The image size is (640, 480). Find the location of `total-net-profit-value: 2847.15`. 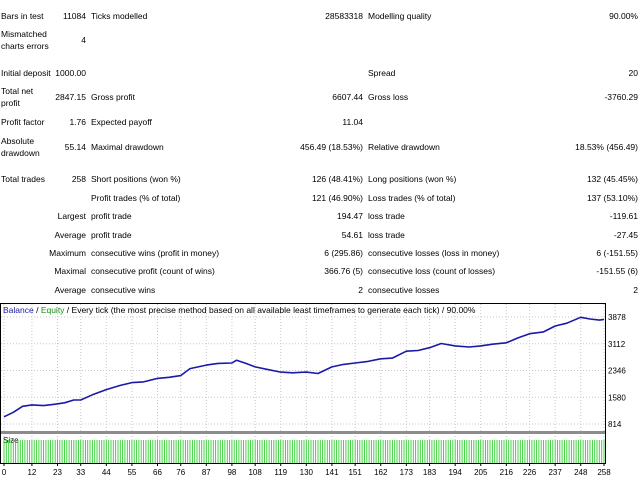

total-net-profit-value: 2847.15 is located at coordinates (70, 97).